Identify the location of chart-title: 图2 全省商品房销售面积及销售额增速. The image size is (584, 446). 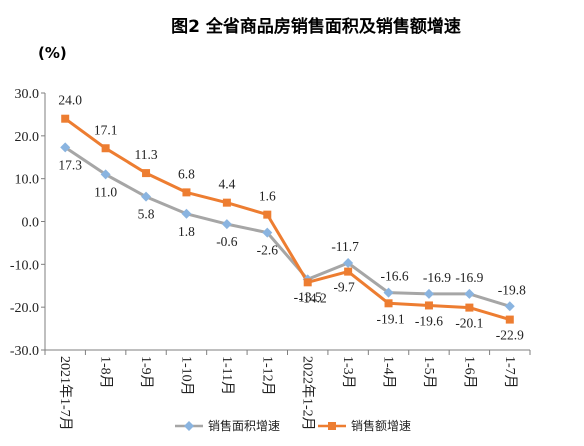
(316, 26).